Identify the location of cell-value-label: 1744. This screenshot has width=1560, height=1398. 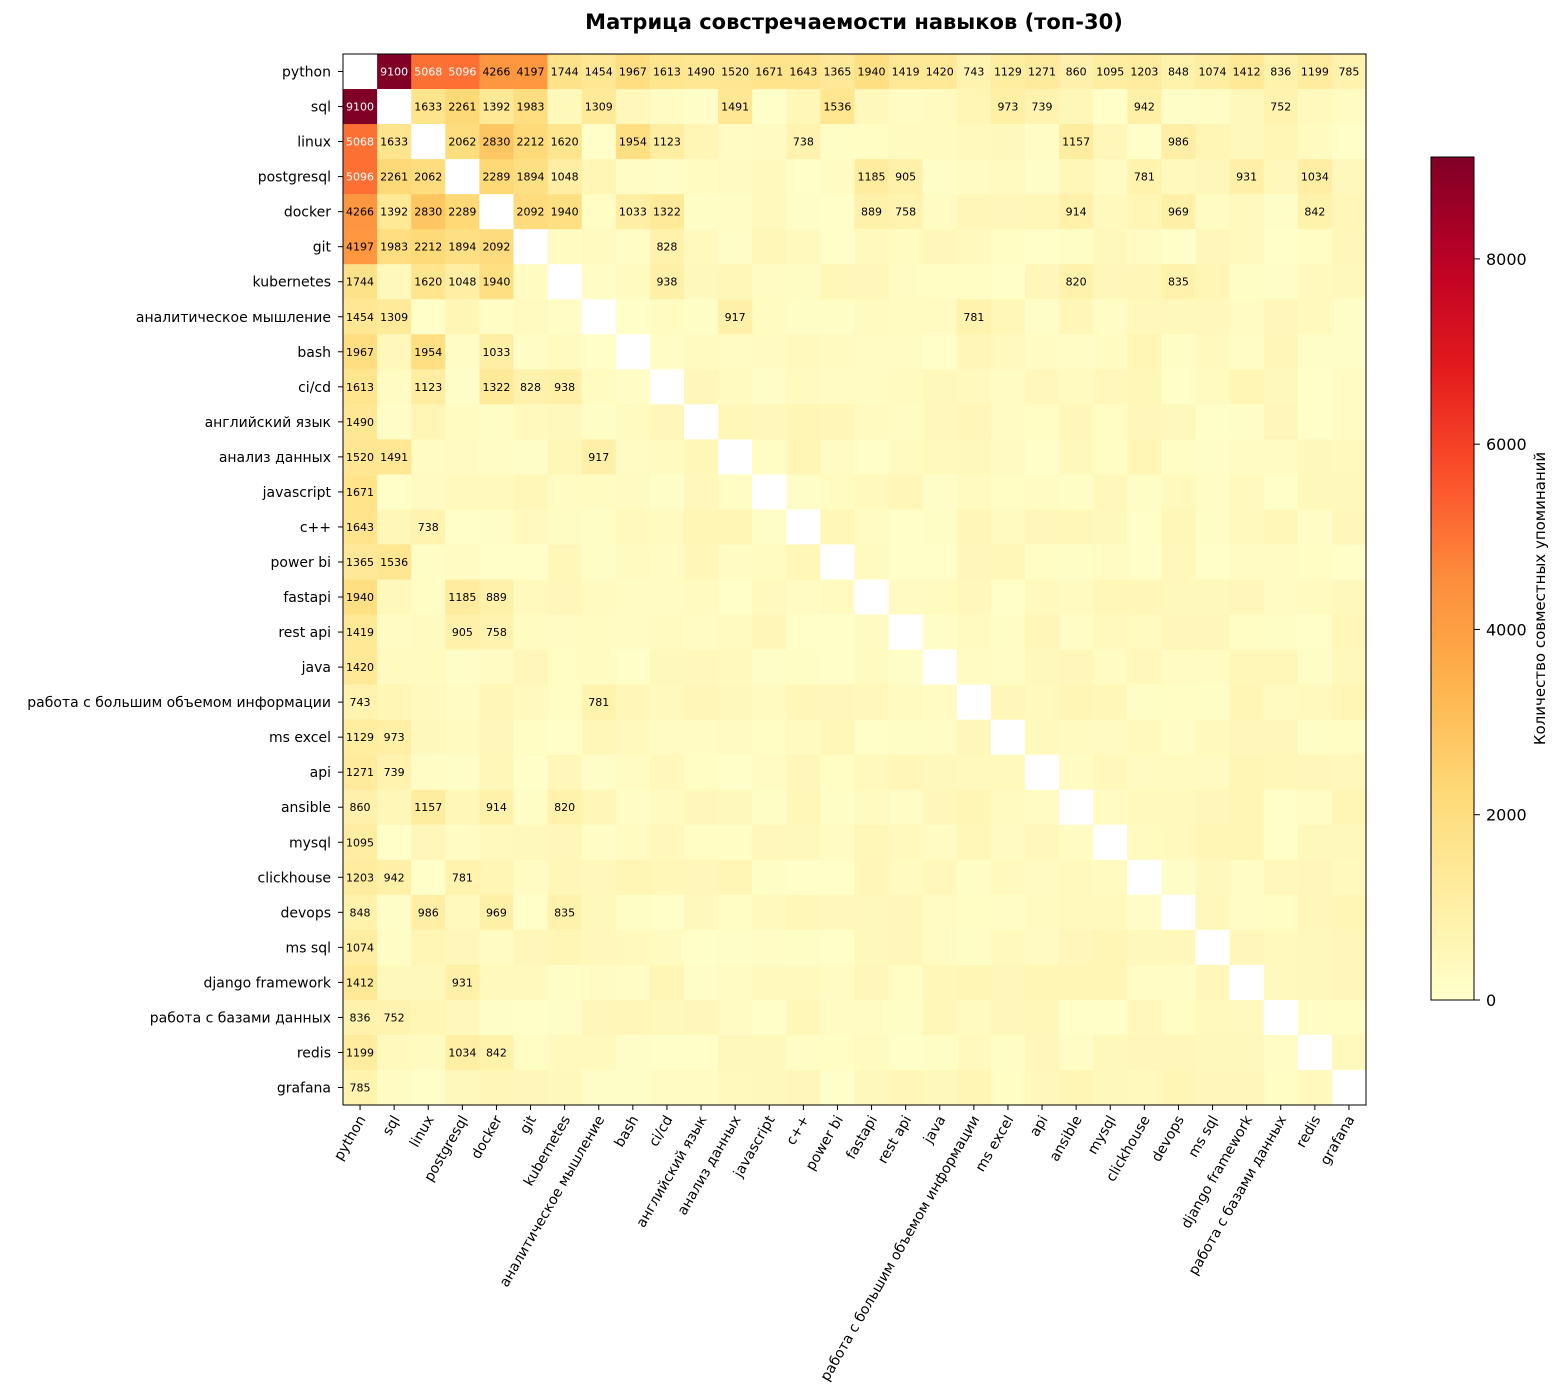
(360, 282).